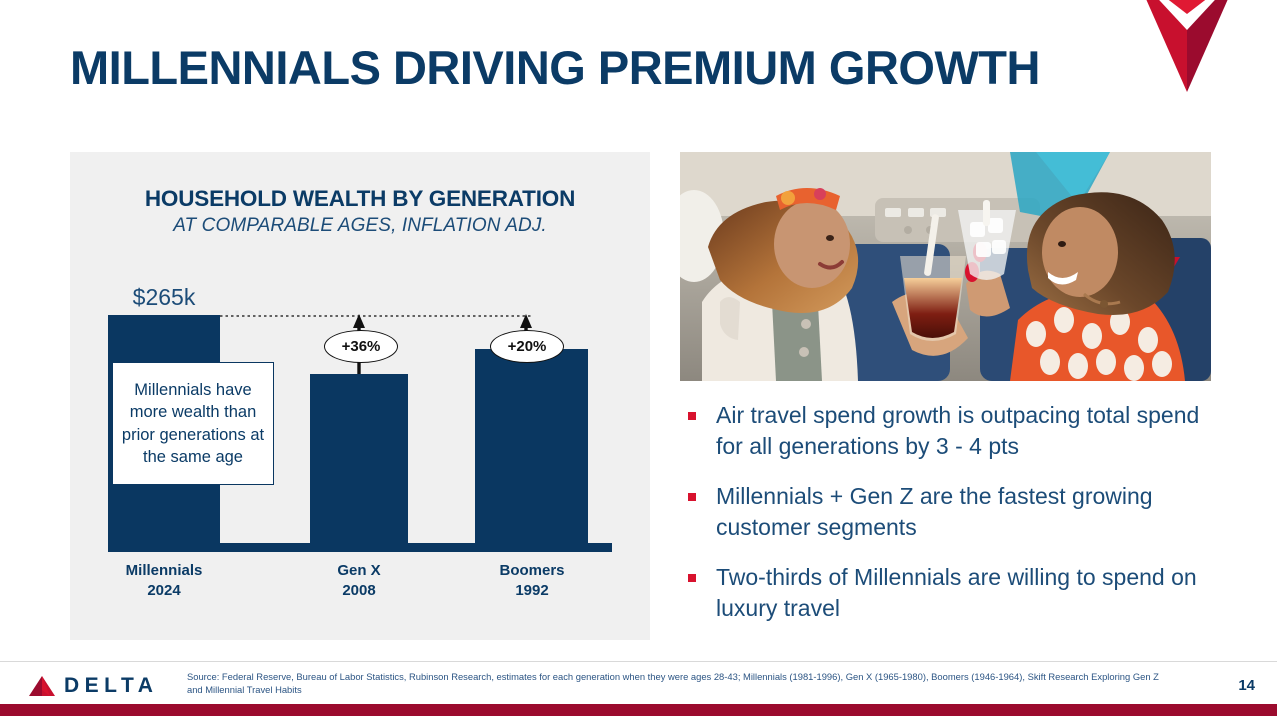 The height and width of the screenshot is (716, 1277). I want to click on growth-arrow-boomers-head, so click(526, 321).